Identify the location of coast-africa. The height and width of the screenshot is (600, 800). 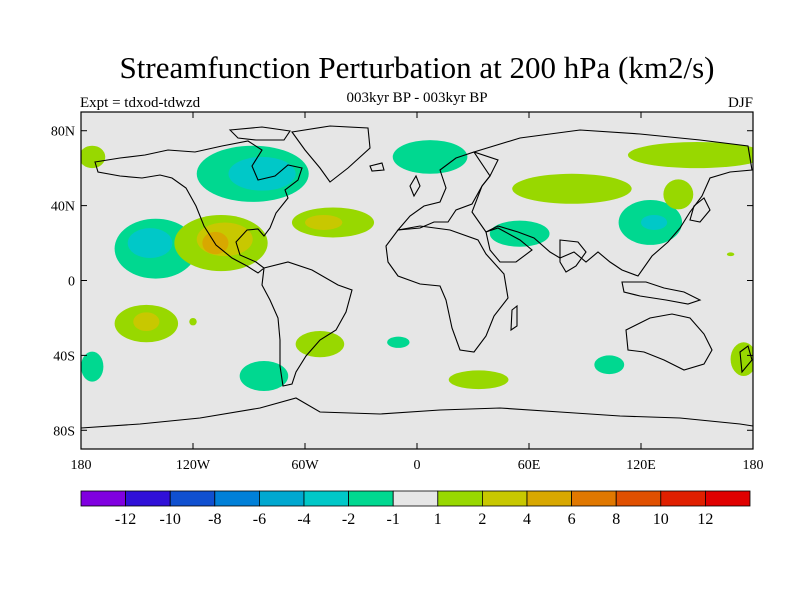
(447, 289).